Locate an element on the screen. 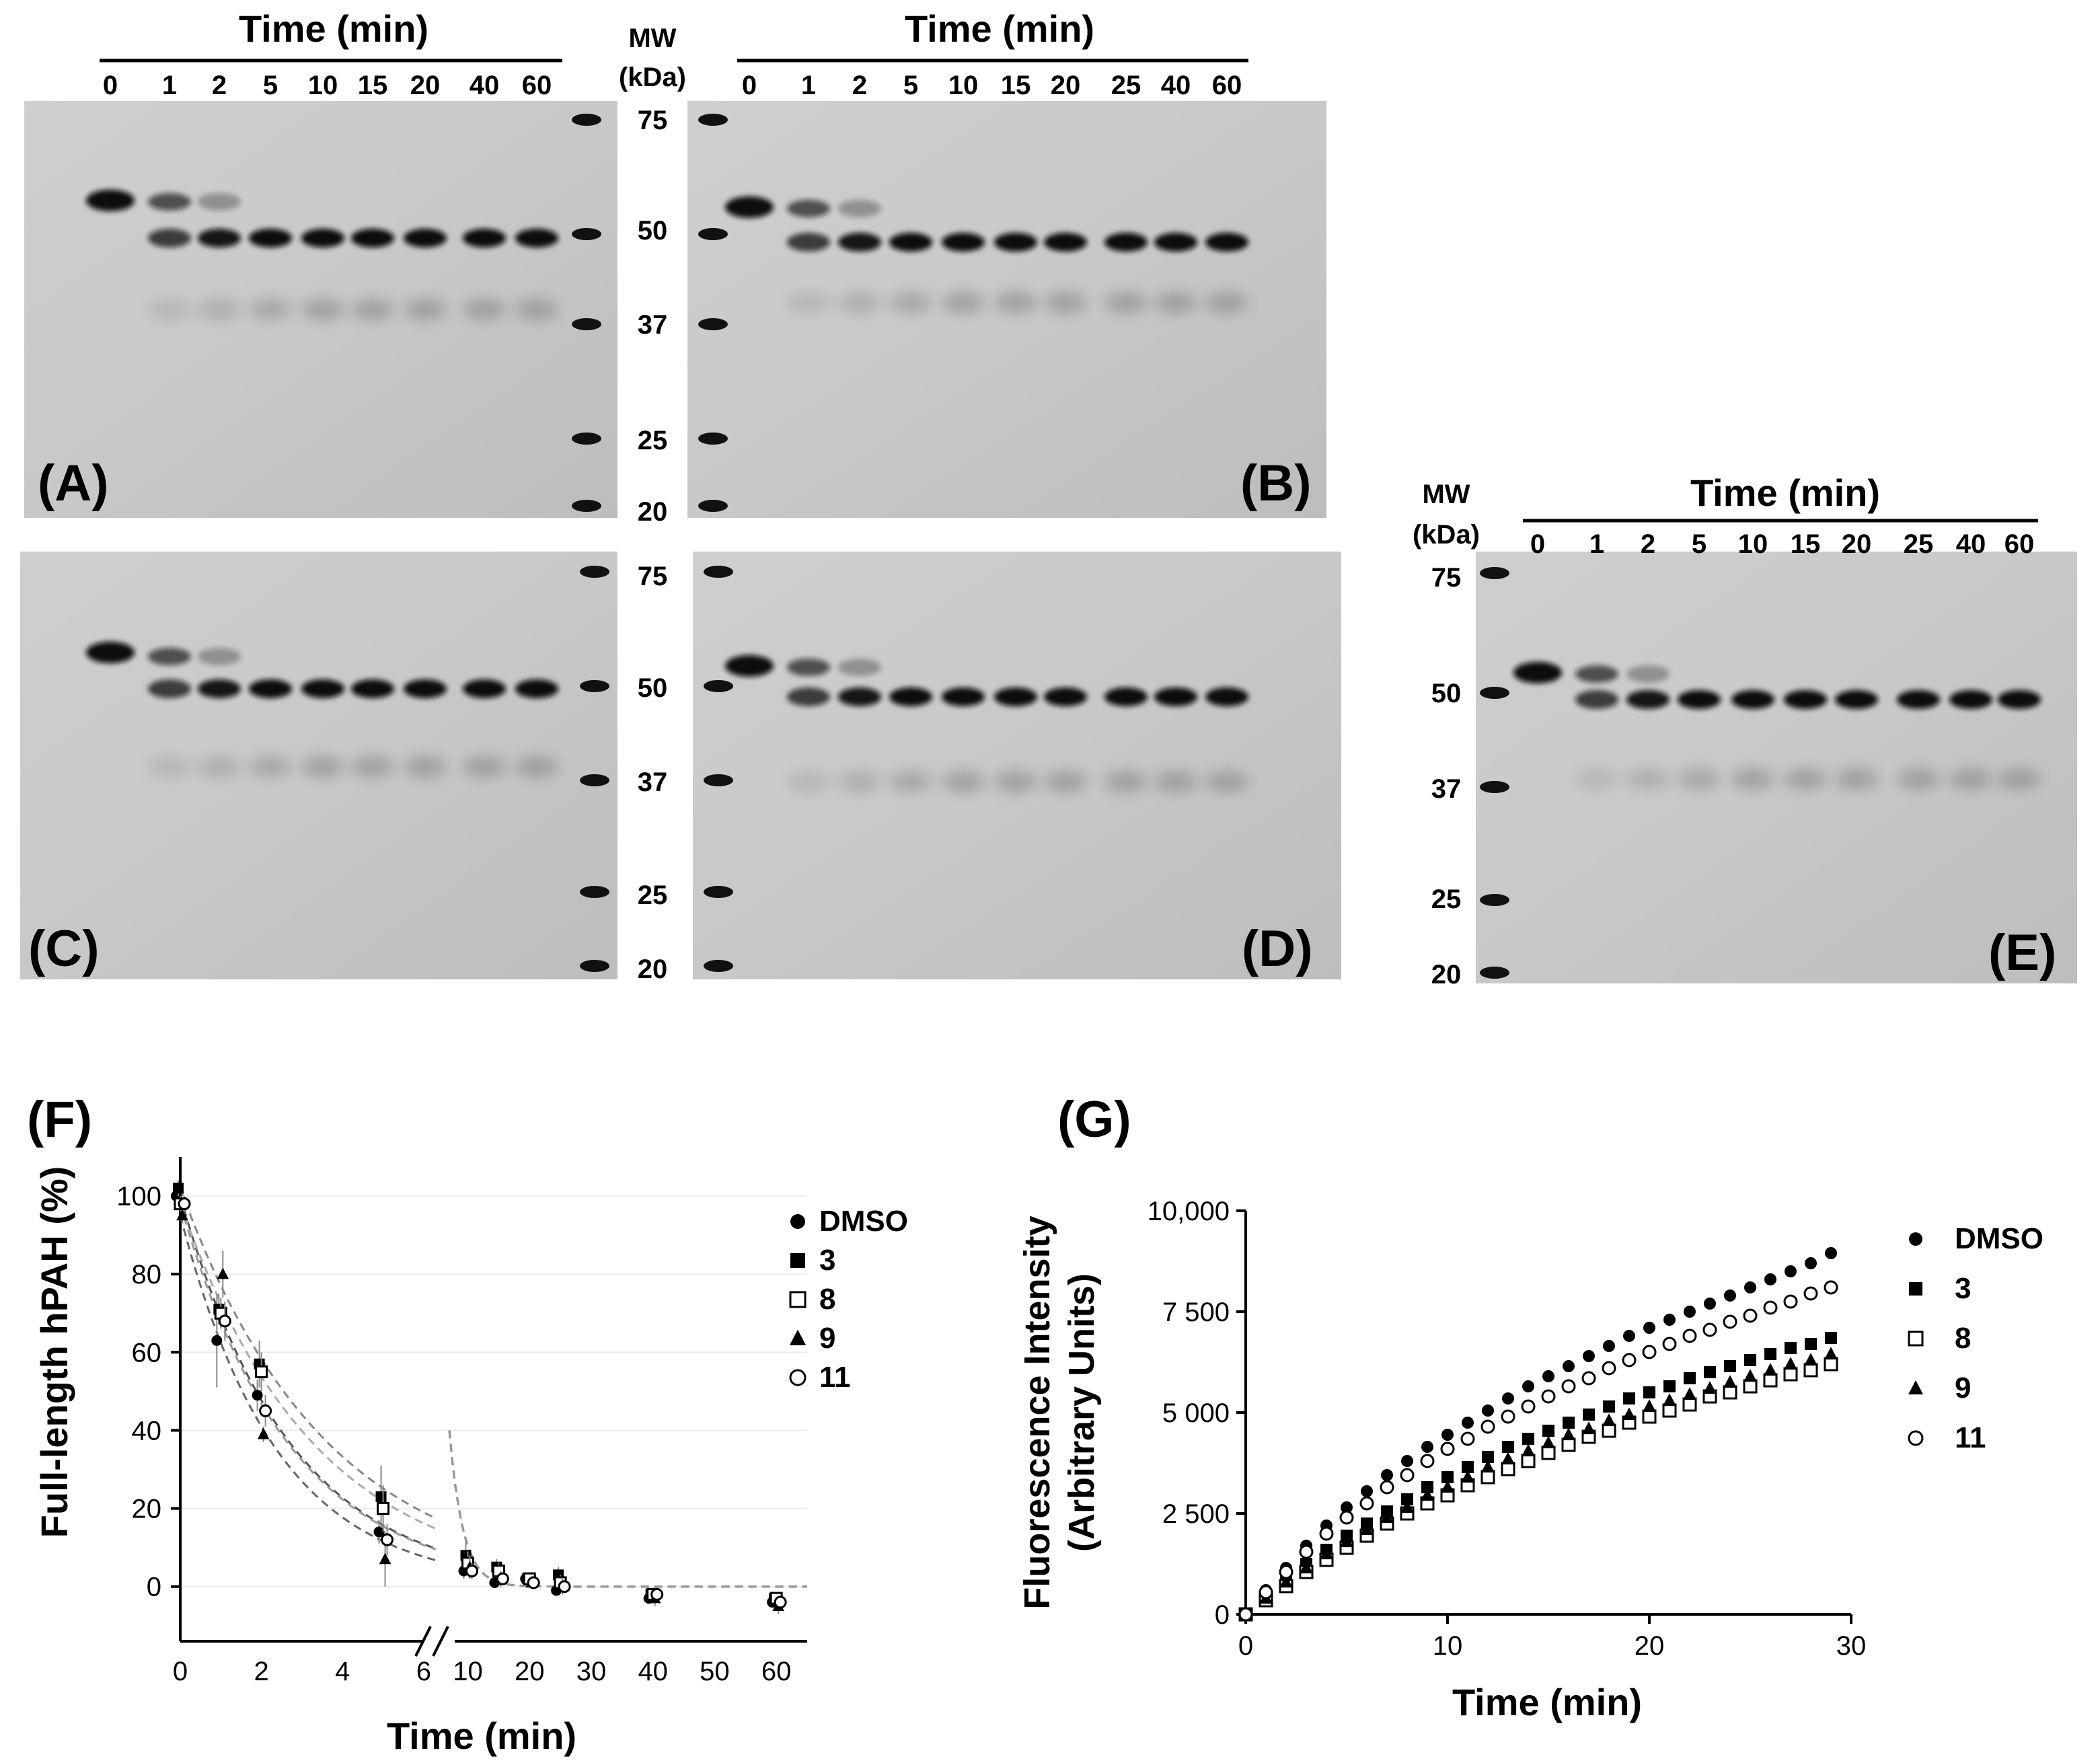 The width and height of the screenshot is (2100, 1761). legend-label: DMSO is located at coordinates (864, 1221).